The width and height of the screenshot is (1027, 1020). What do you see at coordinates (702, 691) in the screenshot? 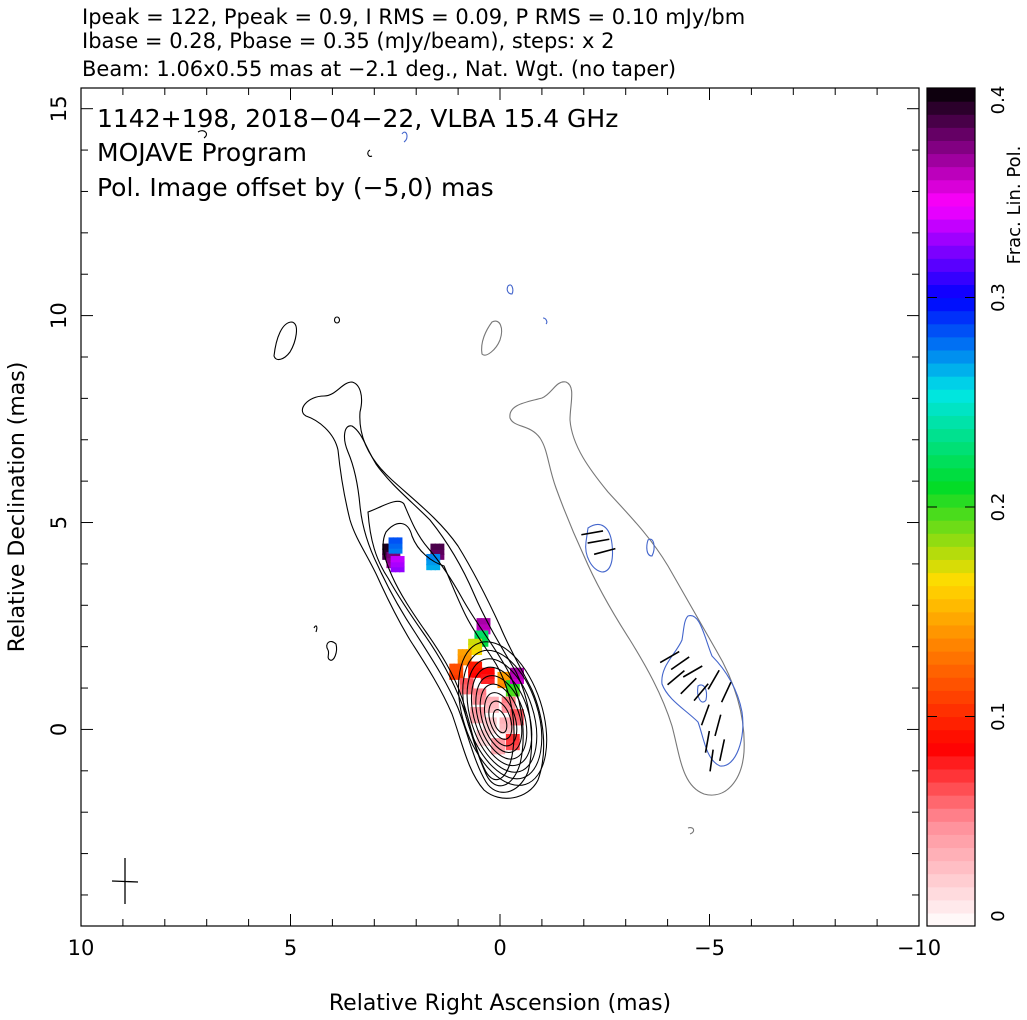
I see `pol-contour-main` at bounding box center [702, 691].